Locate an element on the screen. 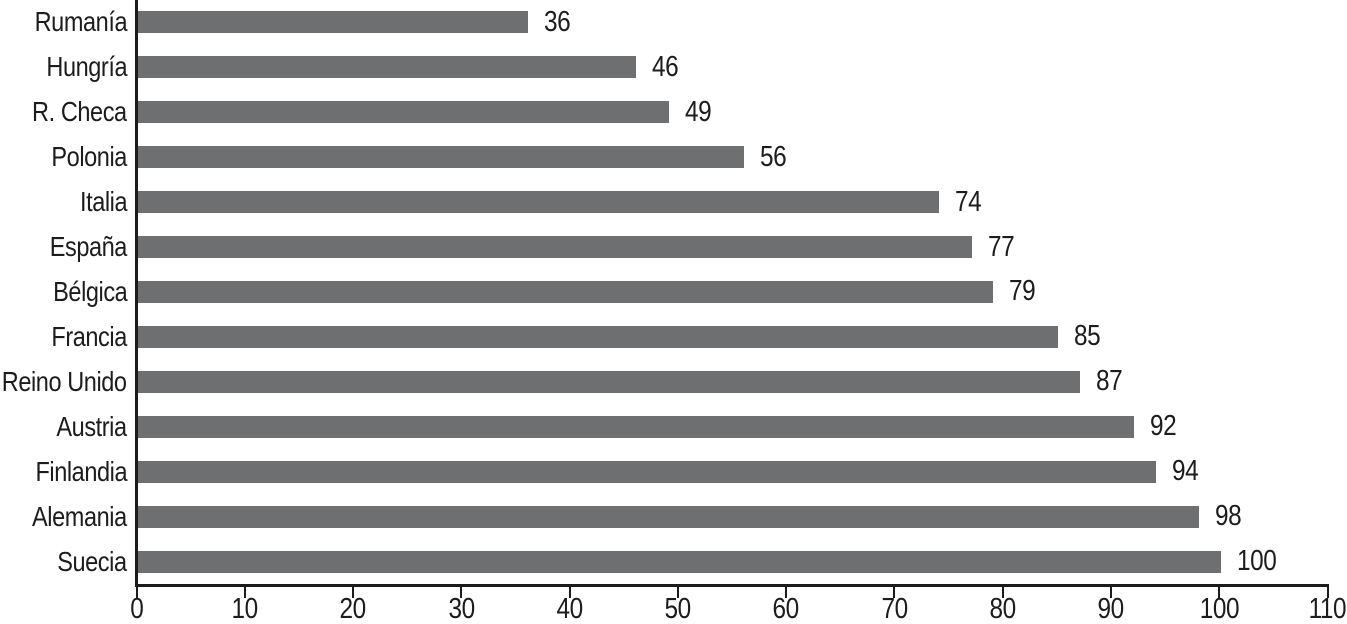 Image resolution: width=1347 pixels, height=624 pixels. value-label: 79 is located at coordinates (1022, 291).